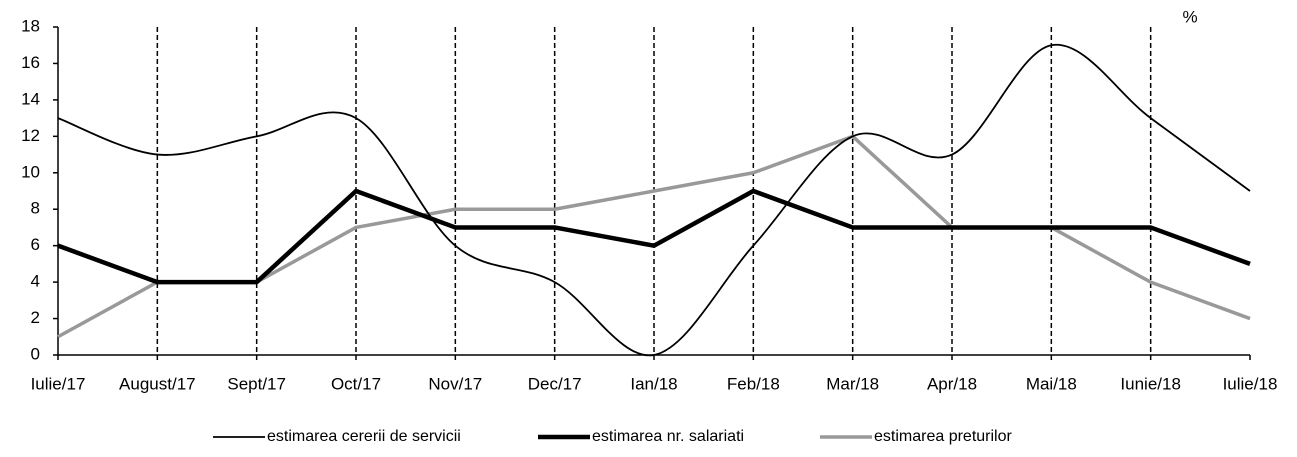 The image size is (1297, 457). Describe the element at coordinates (952, 383) in the screenshot. I see `x-tick-label: Apr/18` at that location.